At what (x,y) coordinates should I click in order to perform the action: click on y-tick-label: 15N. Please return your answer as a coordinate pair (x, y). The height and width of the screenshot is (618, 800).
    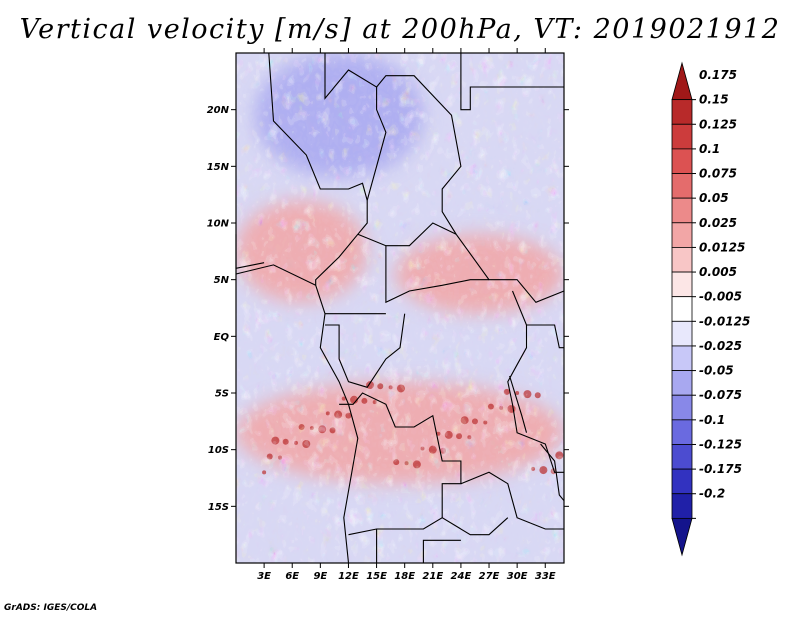
    Looking at the image, I should click on (218, 167).